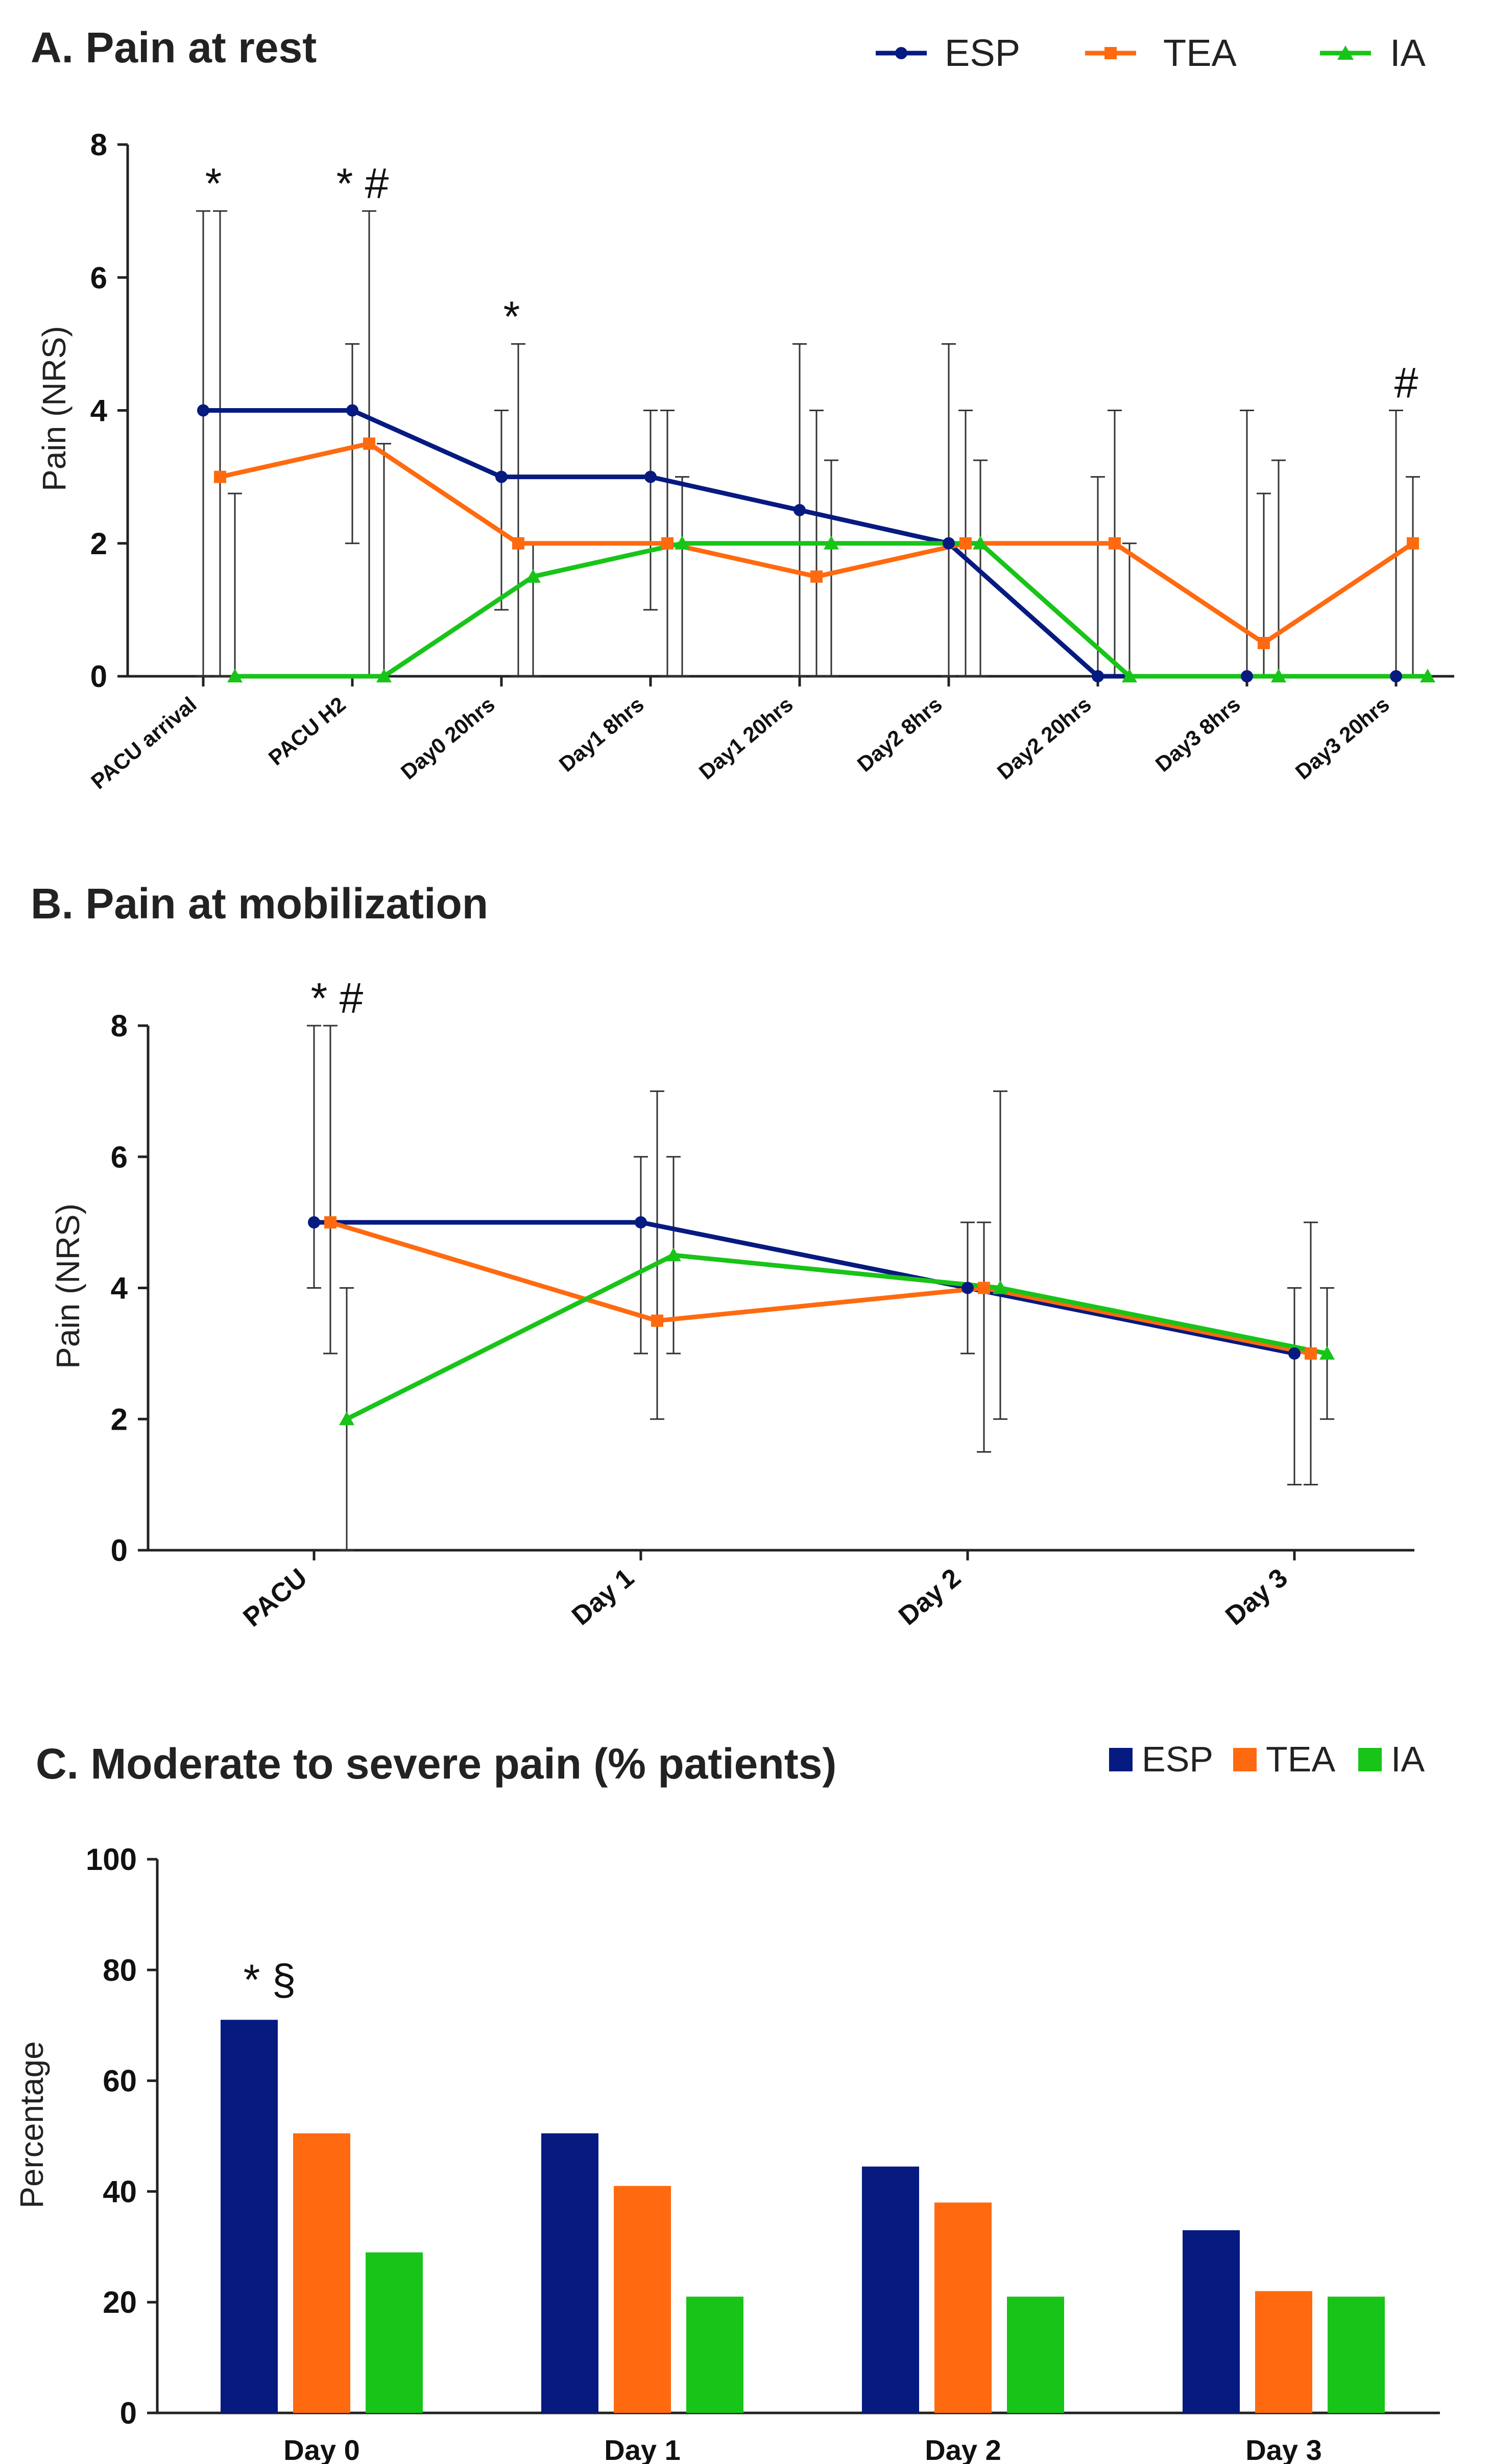 This screenshot has width=1491, height=2464. I want to click on legend-a-tea-label: TEA, so click(1200, 53).